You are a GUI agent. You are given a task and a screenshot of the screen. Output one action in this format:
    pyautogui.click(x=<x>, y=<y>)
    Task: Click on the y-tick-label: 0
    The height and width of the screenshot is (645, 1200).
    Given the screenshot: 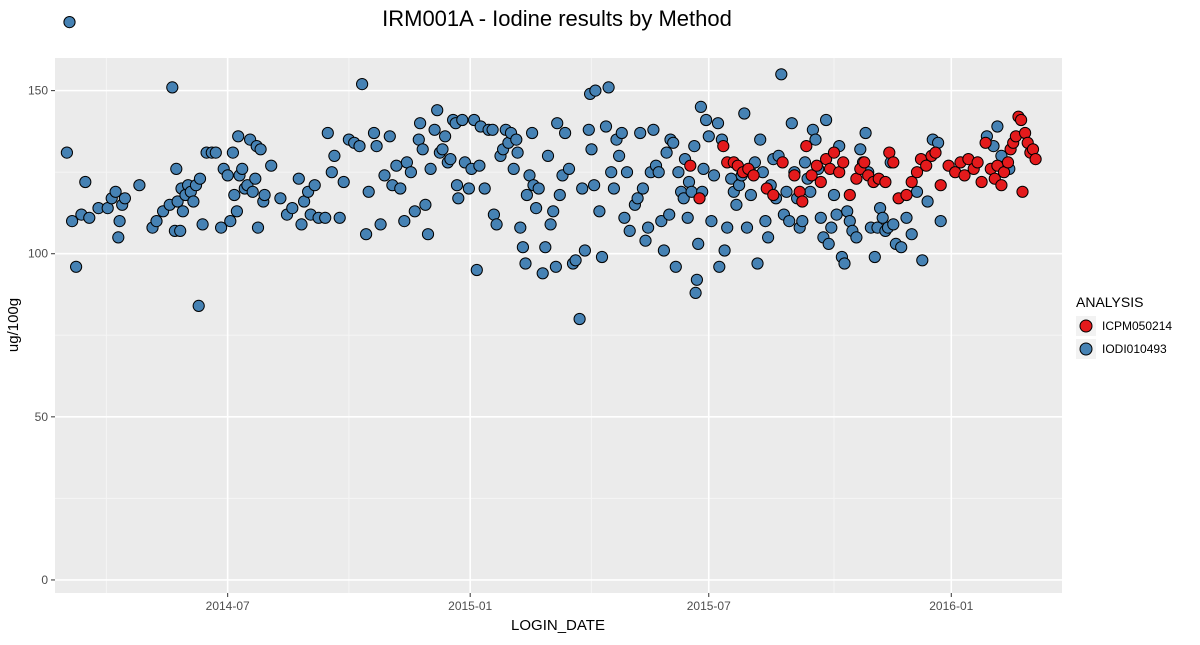 What is the action you would take?
    pyautogui.click(x=44, y=580)
    